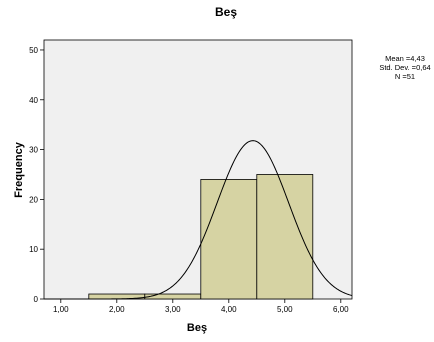 This screenshot has width=434, height=342. What do you see at coordinates (33, 100) in the screenshot?
I see `y-tick-label: 40` at bounding box center [33, 100].